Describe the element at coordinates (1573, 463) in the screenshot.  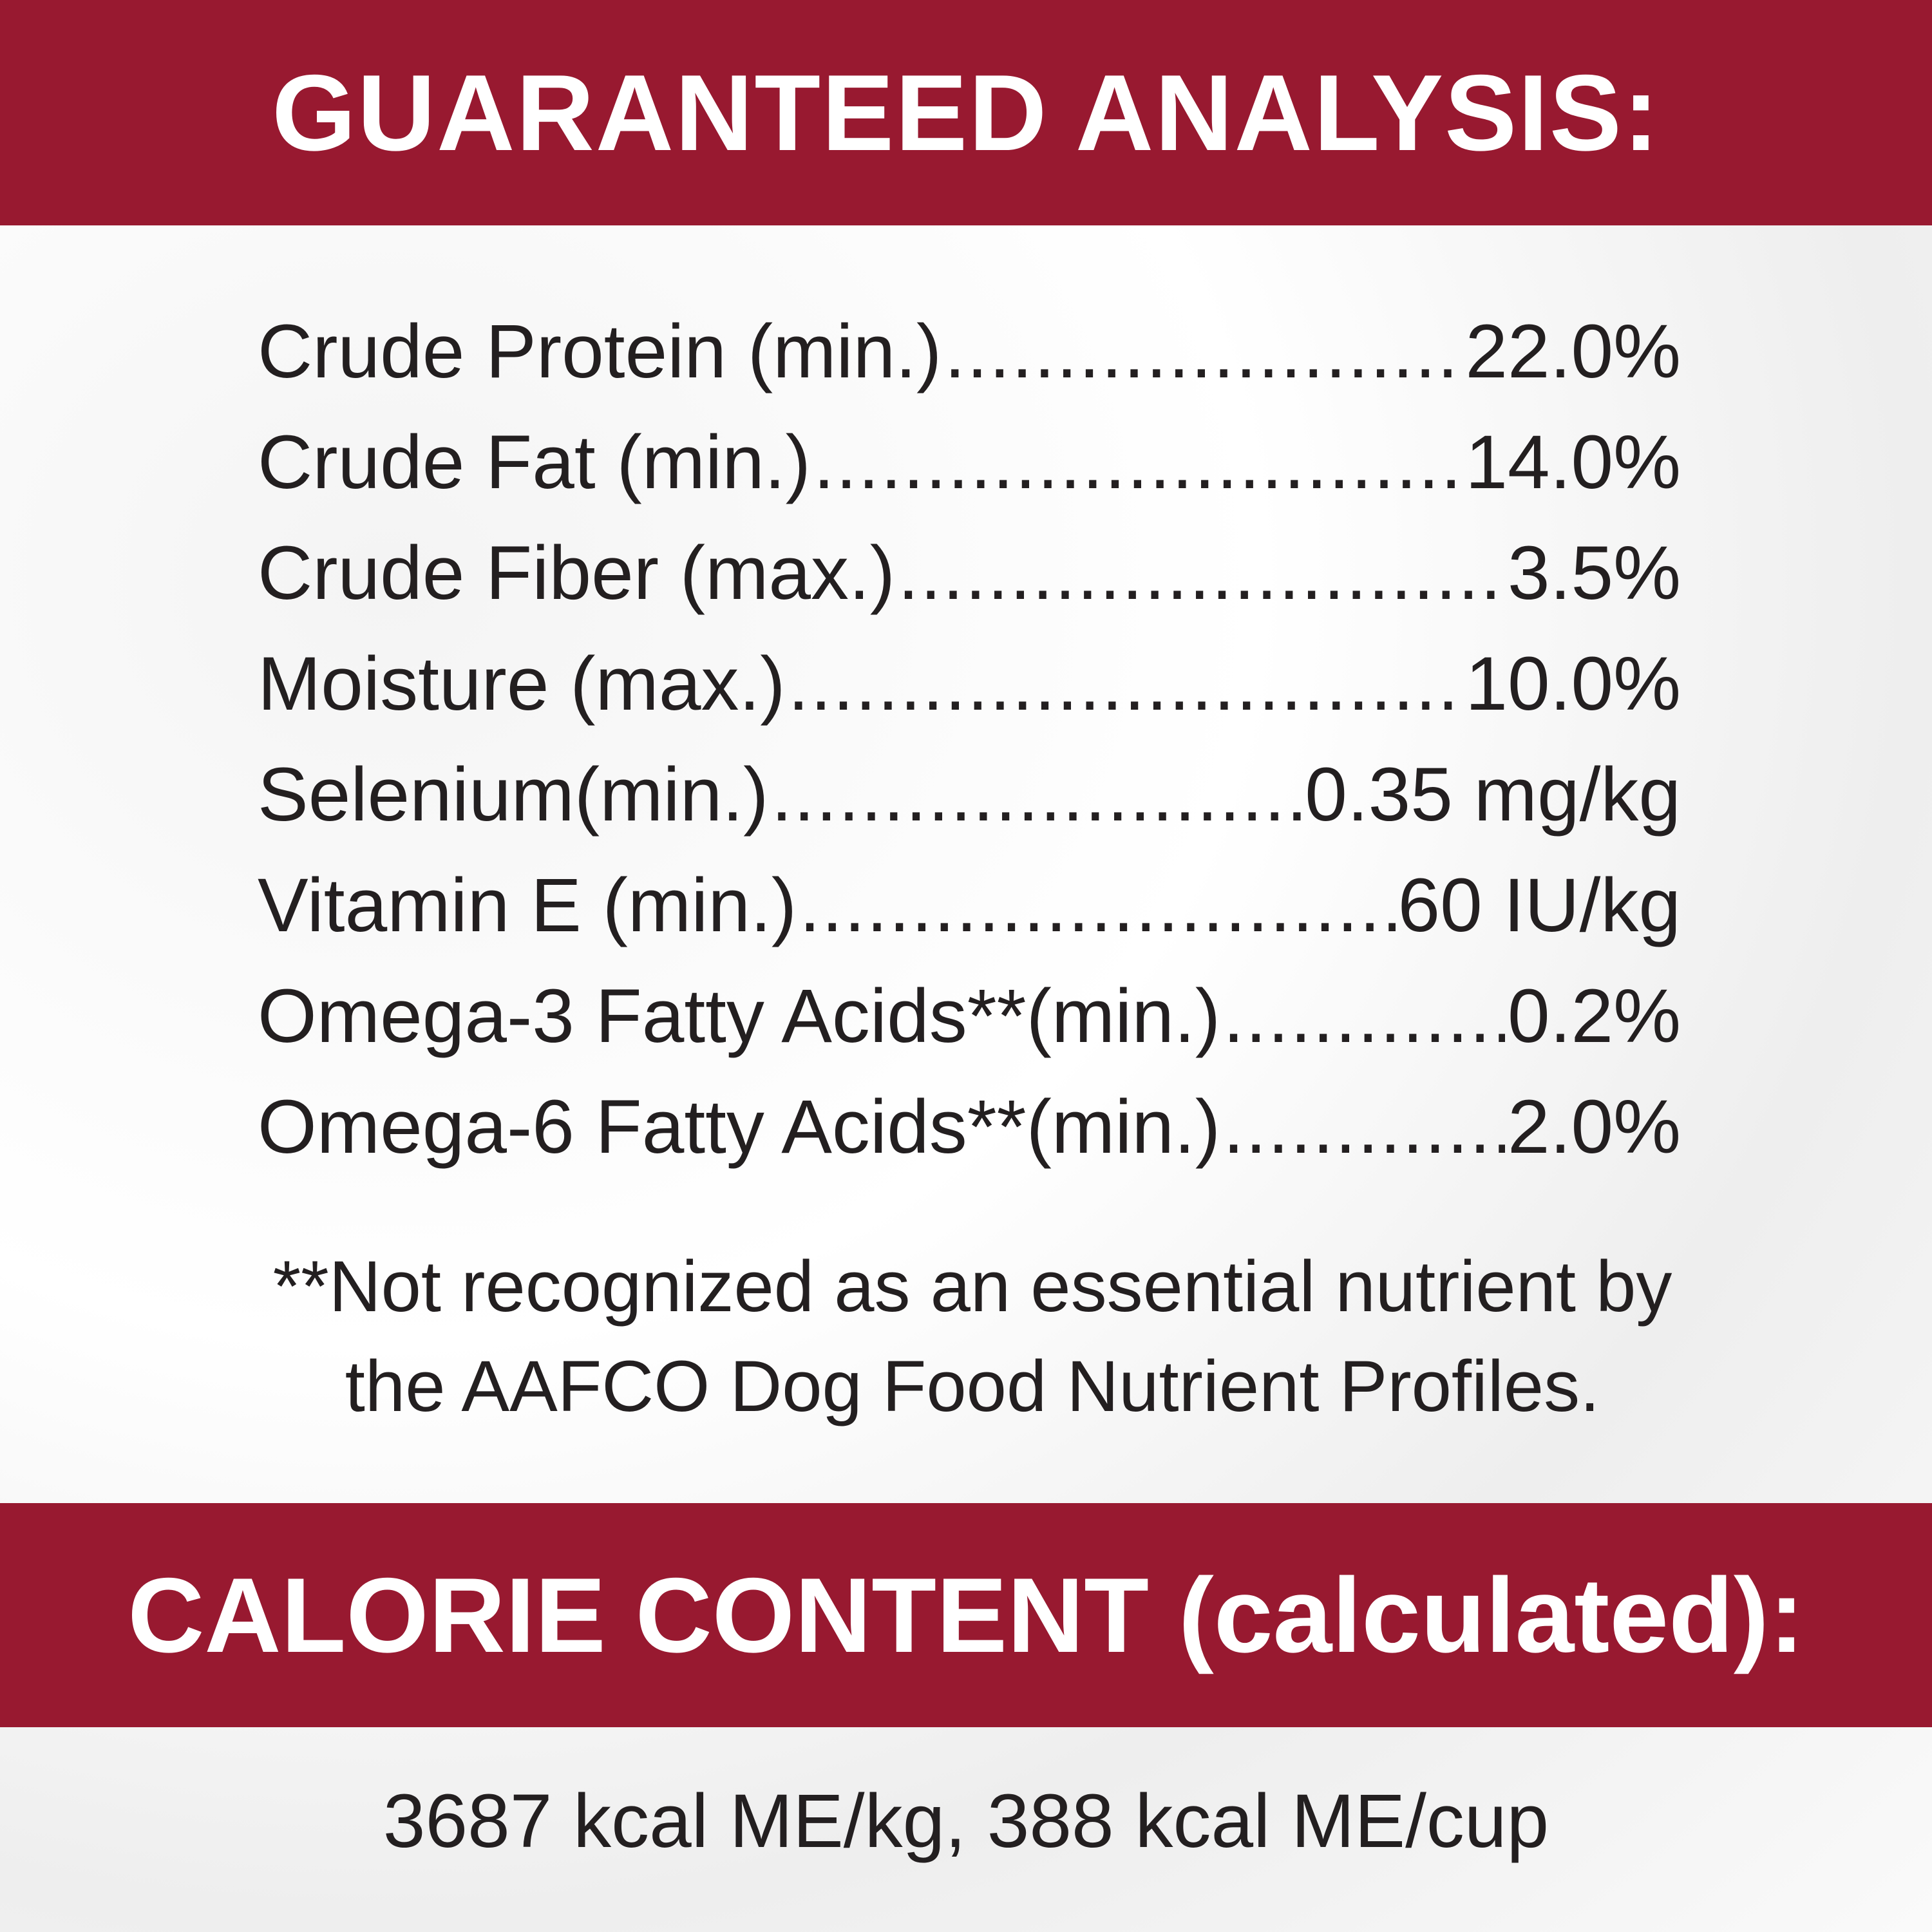
I see `row-value: 14.0%` at that location.